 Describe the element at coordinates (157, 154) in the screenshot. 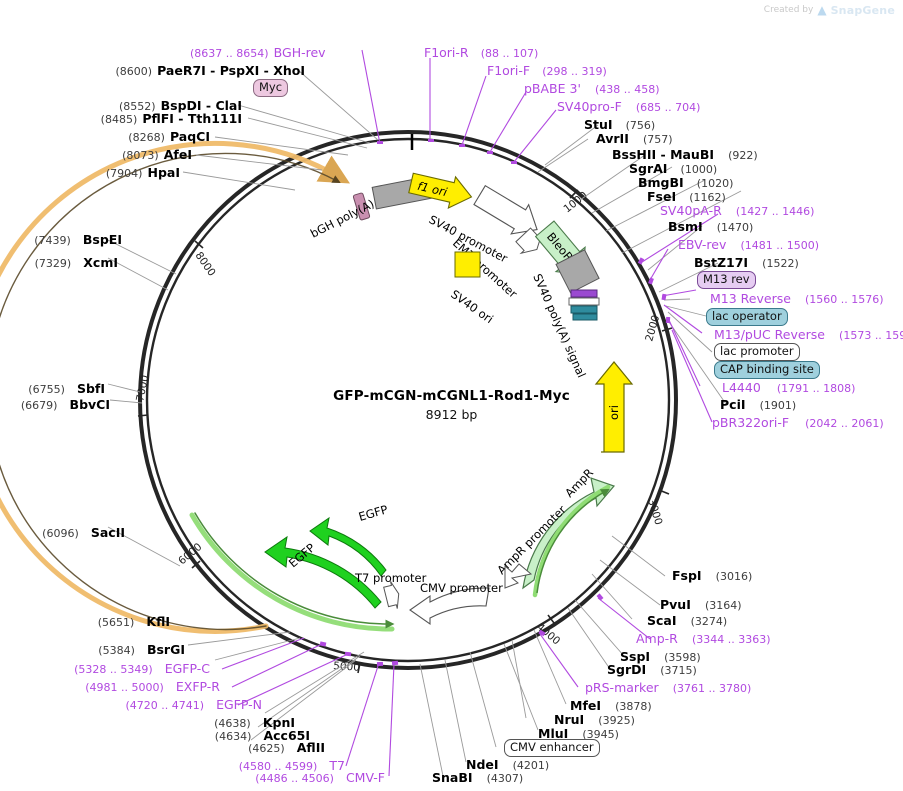

I see `label-afei: (8073) AfeI` at that location.